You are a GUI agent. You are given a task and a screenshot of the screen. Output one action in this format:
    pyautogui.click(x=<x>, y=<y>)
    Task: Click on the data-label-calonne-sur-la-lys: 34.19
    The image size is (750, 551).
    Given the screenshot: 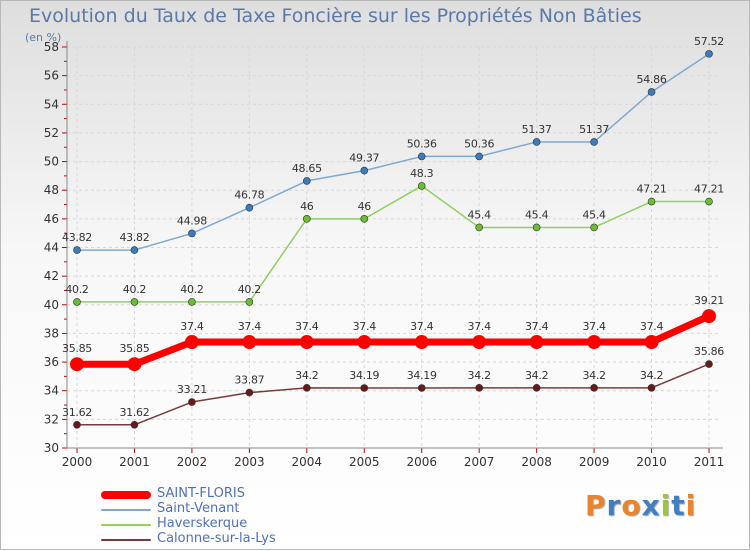 What is the action you would take?
    pyautogui.click(x=364, y=375)
    